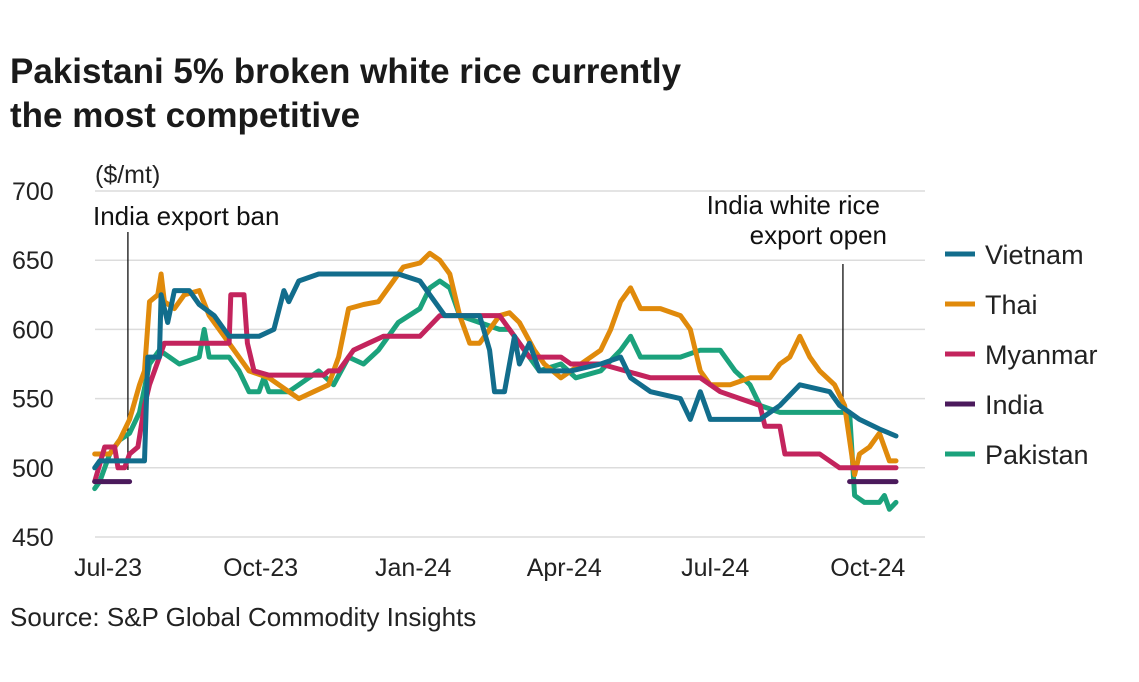 Image resolution: width=1139 pixels, height=682 pixels. I want to click on legend-label: Myanmar, so click(1041, 355).